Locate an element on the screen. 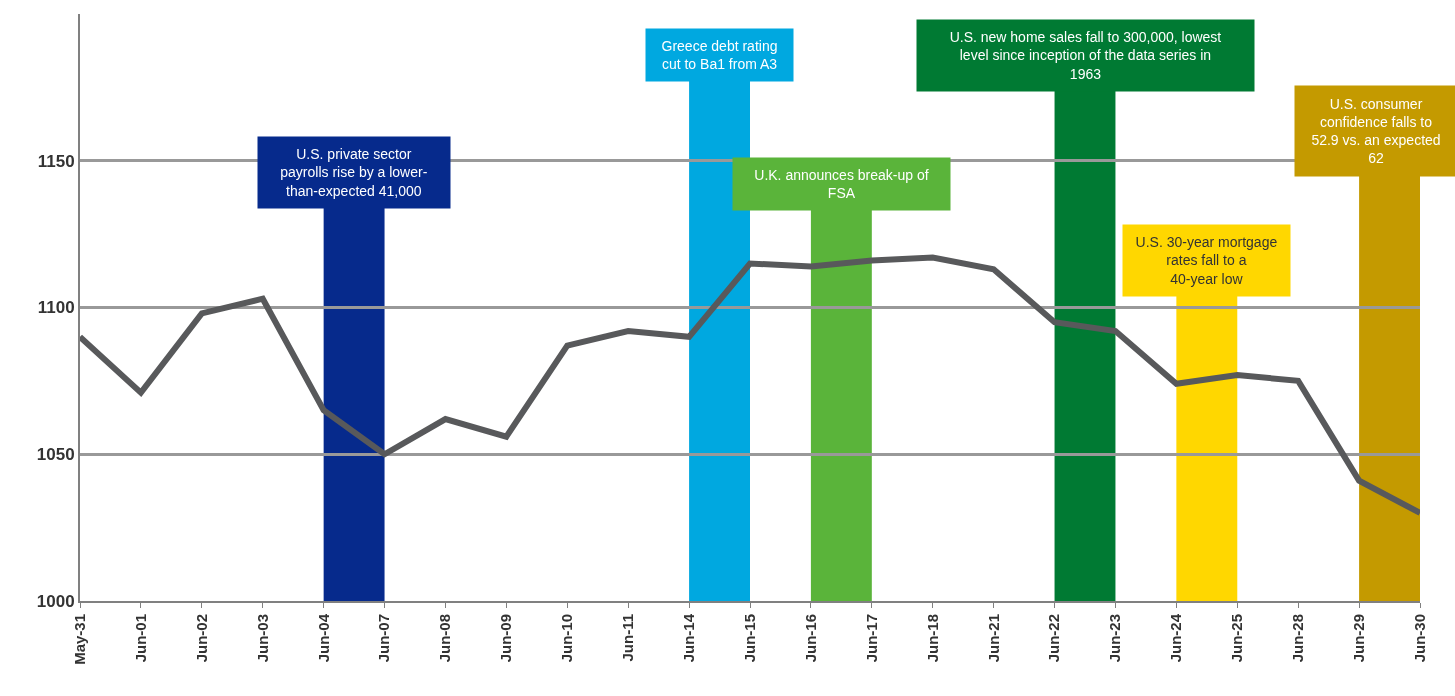 Image resolution: width=1455 pixels, height=696 pixels. y-tick-label: 1150 is located at coordinates (56, 161).